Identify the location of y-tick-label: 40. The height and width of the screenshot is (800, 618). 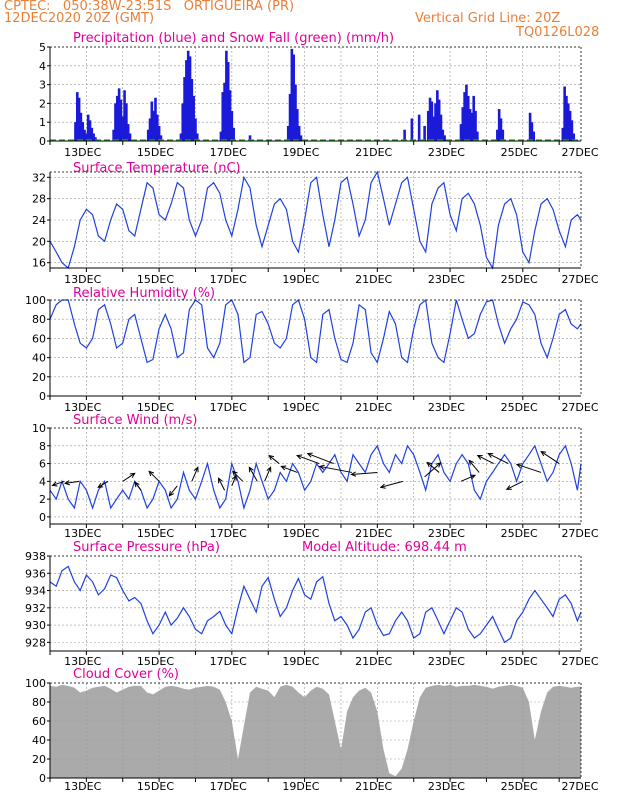
(39, 358).